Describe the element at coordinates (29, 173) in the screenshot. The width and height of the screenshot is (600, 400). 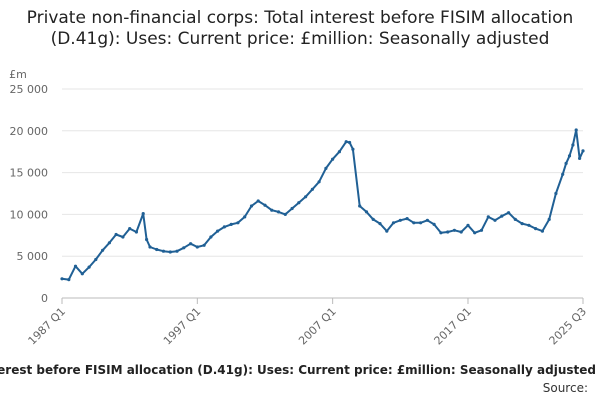
I see `y-tick-label: 15 000` at that location.